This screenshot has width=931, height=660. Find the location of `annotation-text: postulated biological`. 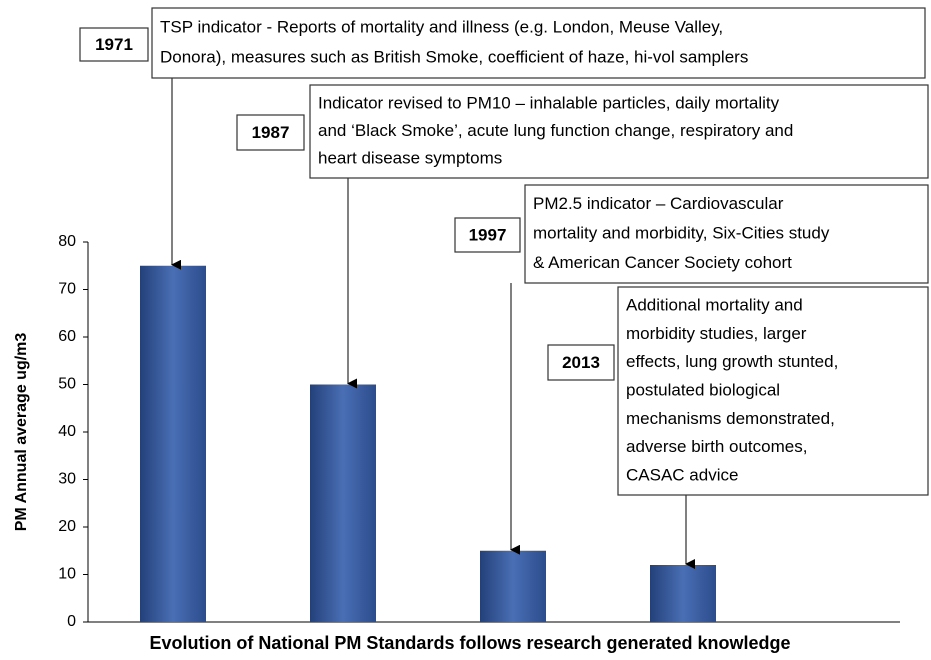

annotation-text: postulated biological is located at coordinates (703, 389).